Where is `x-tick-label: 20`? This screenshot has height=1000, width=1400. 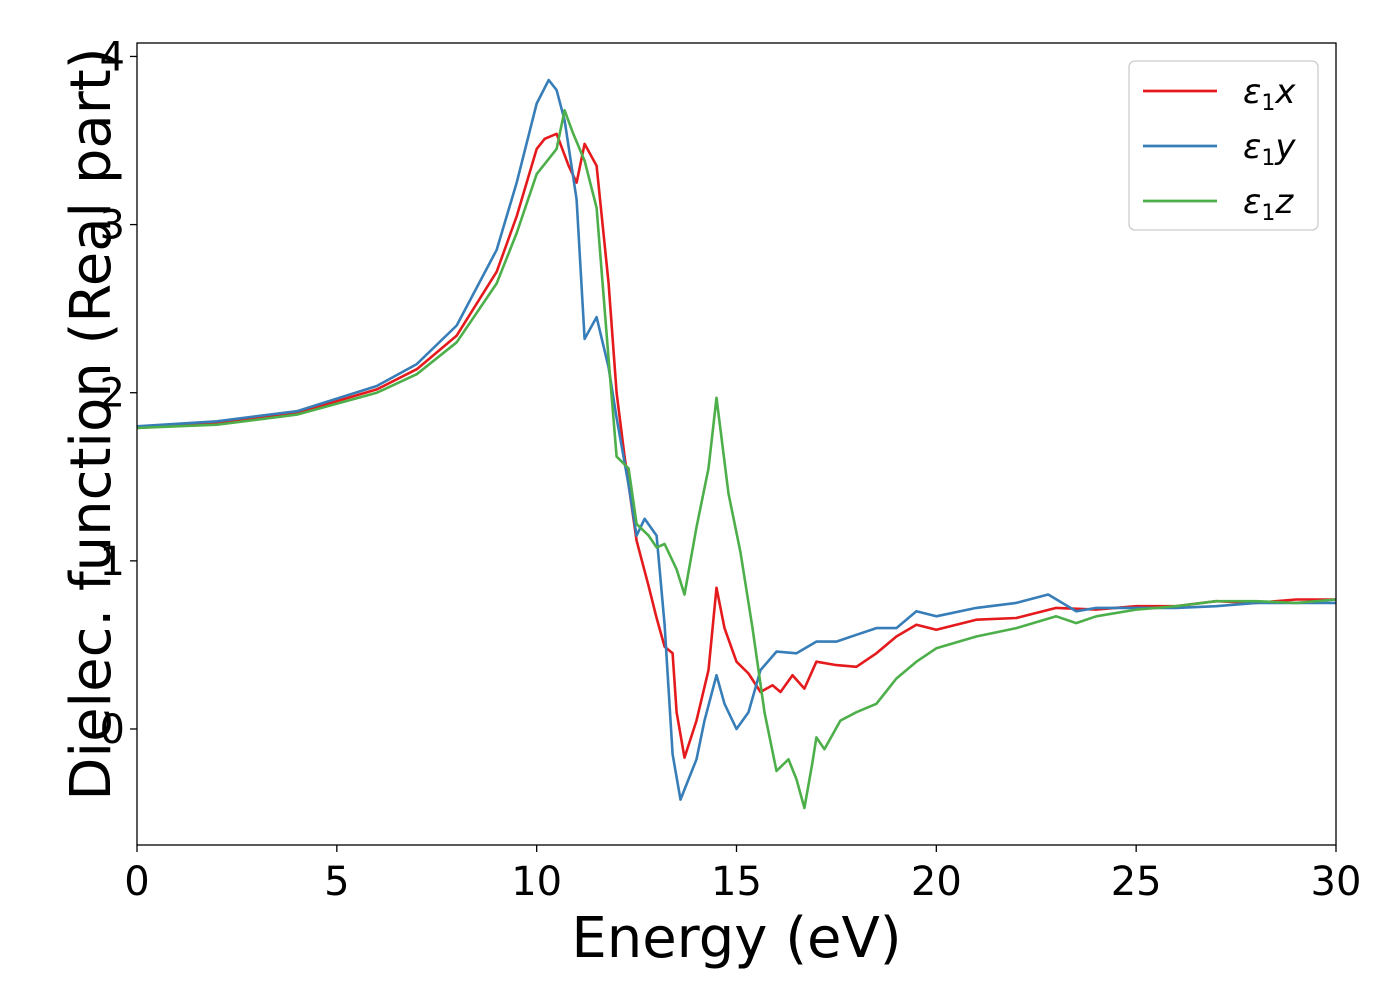 x-tick-label: 20 is located at coordinates (936, 882).